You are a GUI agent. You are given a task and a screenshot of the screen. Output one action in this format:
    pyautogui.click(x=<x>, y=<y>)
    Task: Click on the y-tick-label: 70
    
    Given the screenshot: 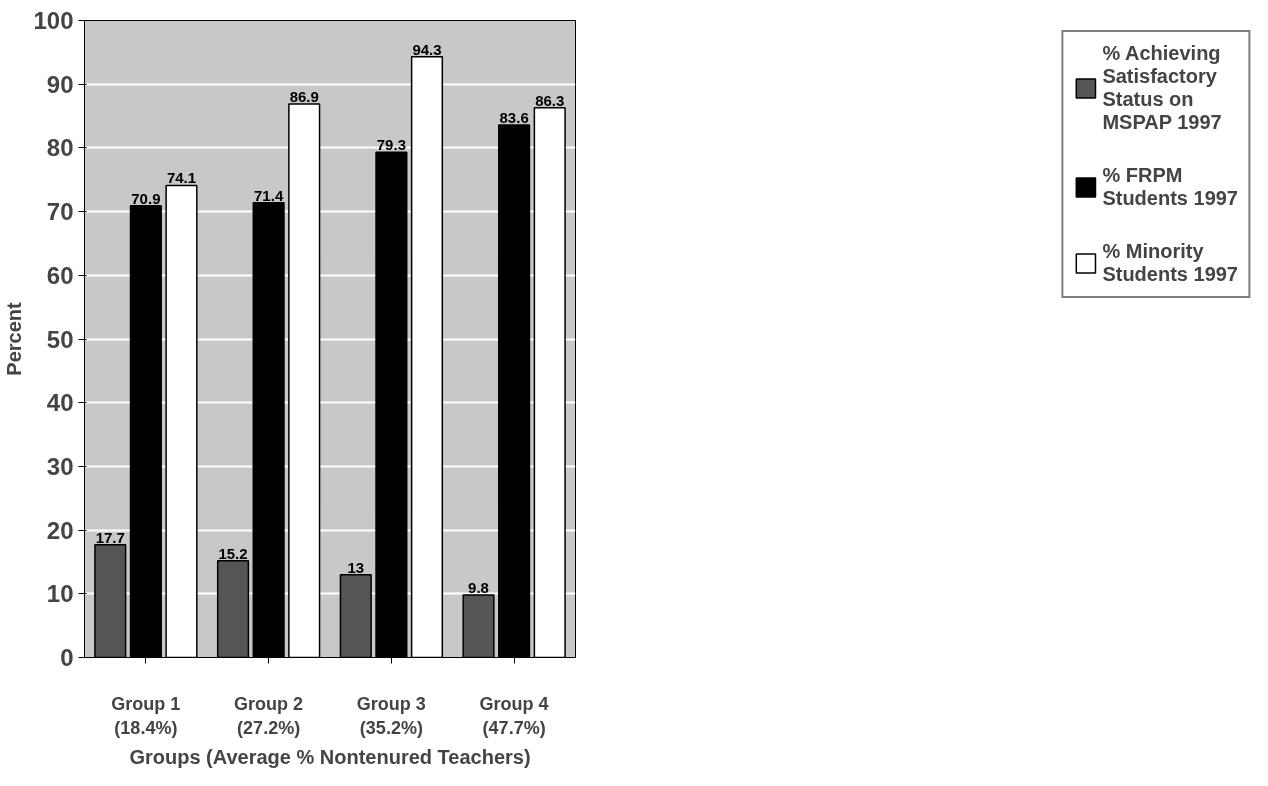 What is the action you would take?
    pyautogui.click(x=60, y=212)
    